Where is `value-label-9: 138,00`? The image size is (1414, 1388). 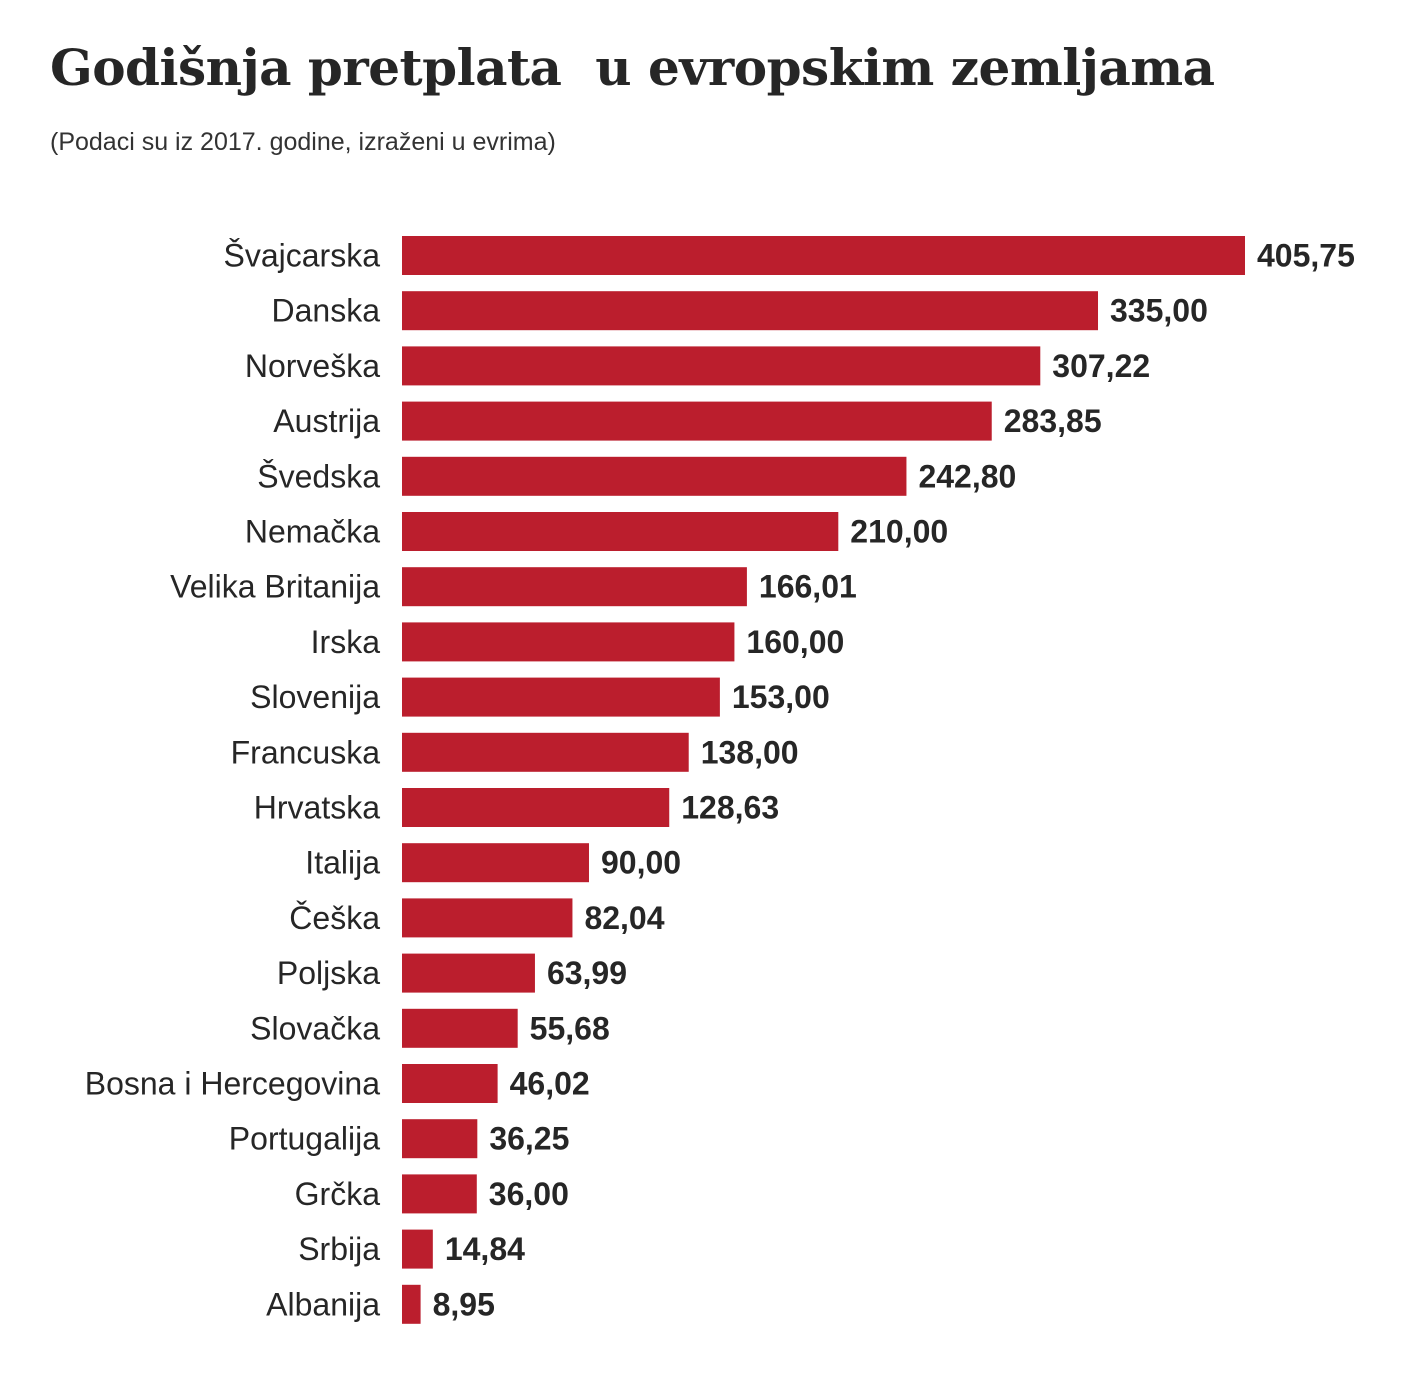
value-label-9: 138,00 is located at coordinates (750, 752).